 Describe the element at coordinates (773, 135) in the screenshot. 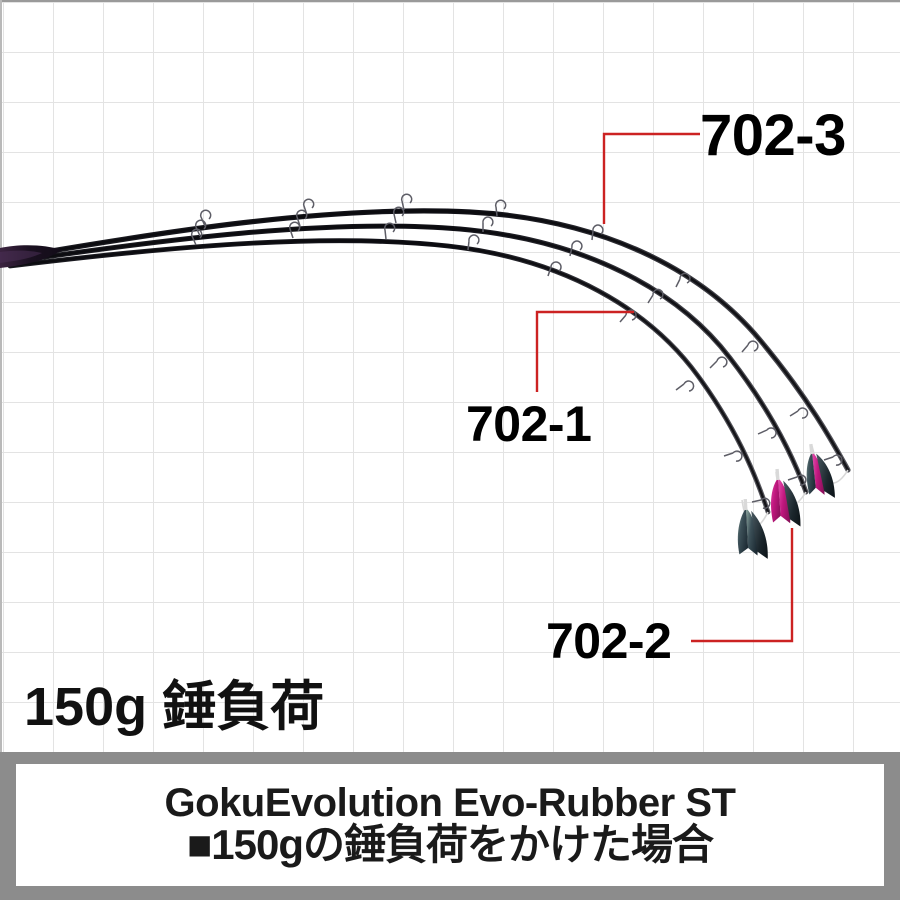

I see `annotation-label-702-3: 702-3` at that location.